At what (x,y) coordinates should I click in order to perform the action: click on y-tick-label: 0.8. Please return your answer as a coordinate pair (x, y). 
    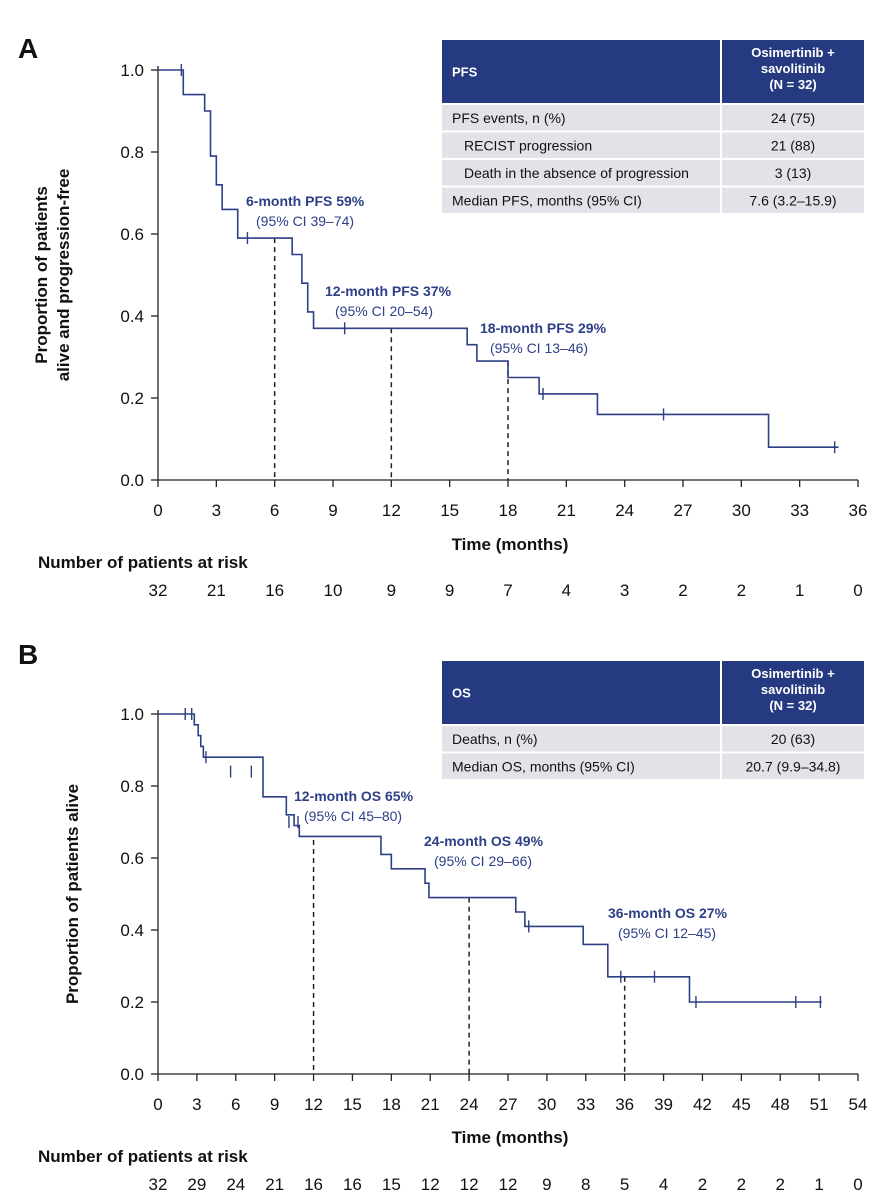
    Looking at the image, I should click on (132, 152).